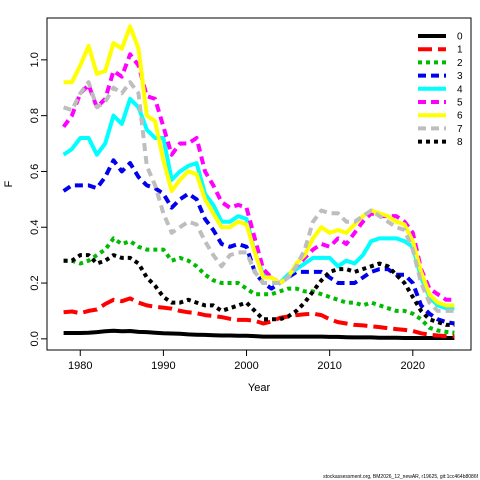 This screenshot has width=480, height=480. I want to click on x-axis: 1980 1990 2000 2010 2020, so click(246, 360).